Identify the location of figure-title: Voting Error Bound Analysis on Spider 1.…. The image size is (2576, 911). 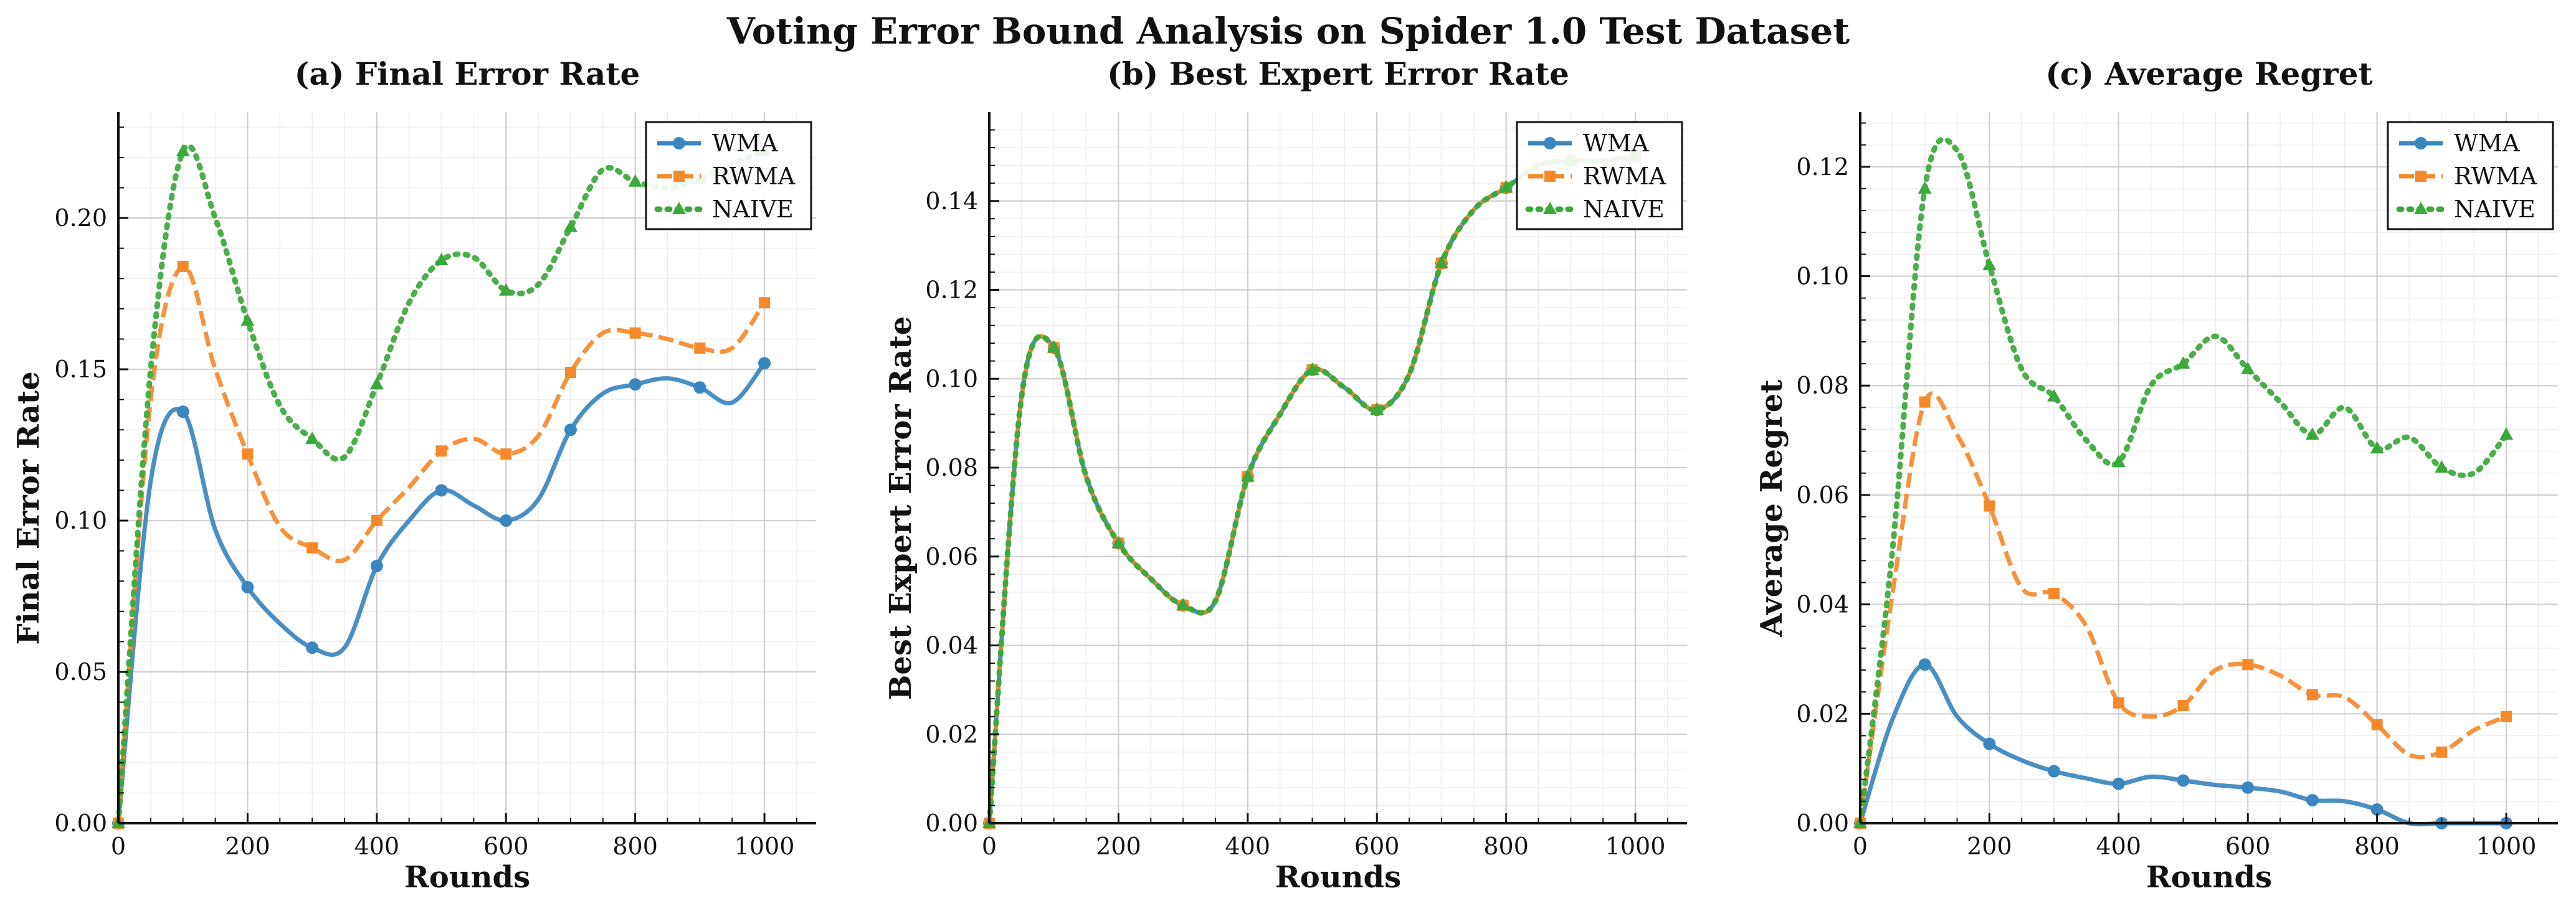
(1288, 31).